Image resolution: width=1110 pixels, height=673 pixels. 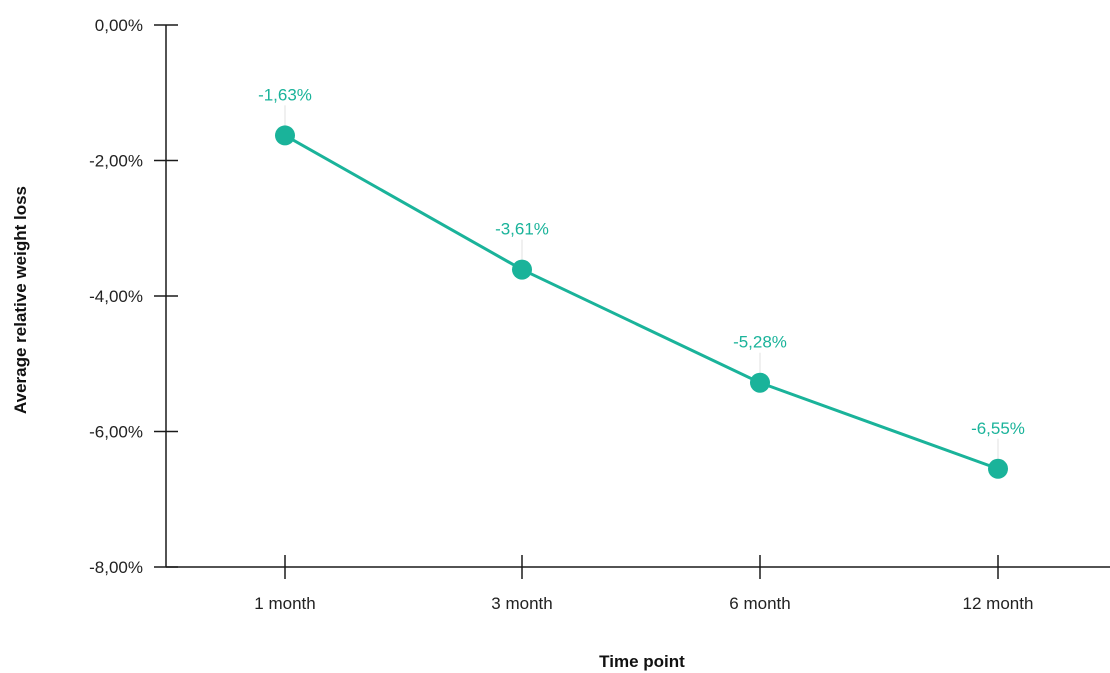 What do you see at coordinates (998, 428) in the screenshot?
I see `data-label: -6,55%` at bounding box center [998, 428].